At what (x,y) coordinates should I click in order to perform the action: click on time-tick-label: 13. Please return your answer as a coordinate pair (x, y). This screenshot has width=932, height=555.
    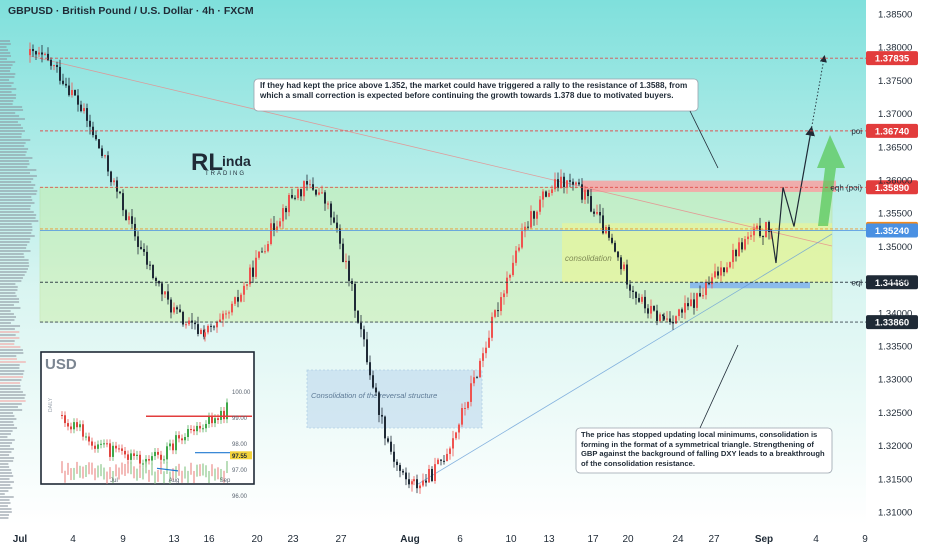
    Looking at the image, I should click on (549, 539).